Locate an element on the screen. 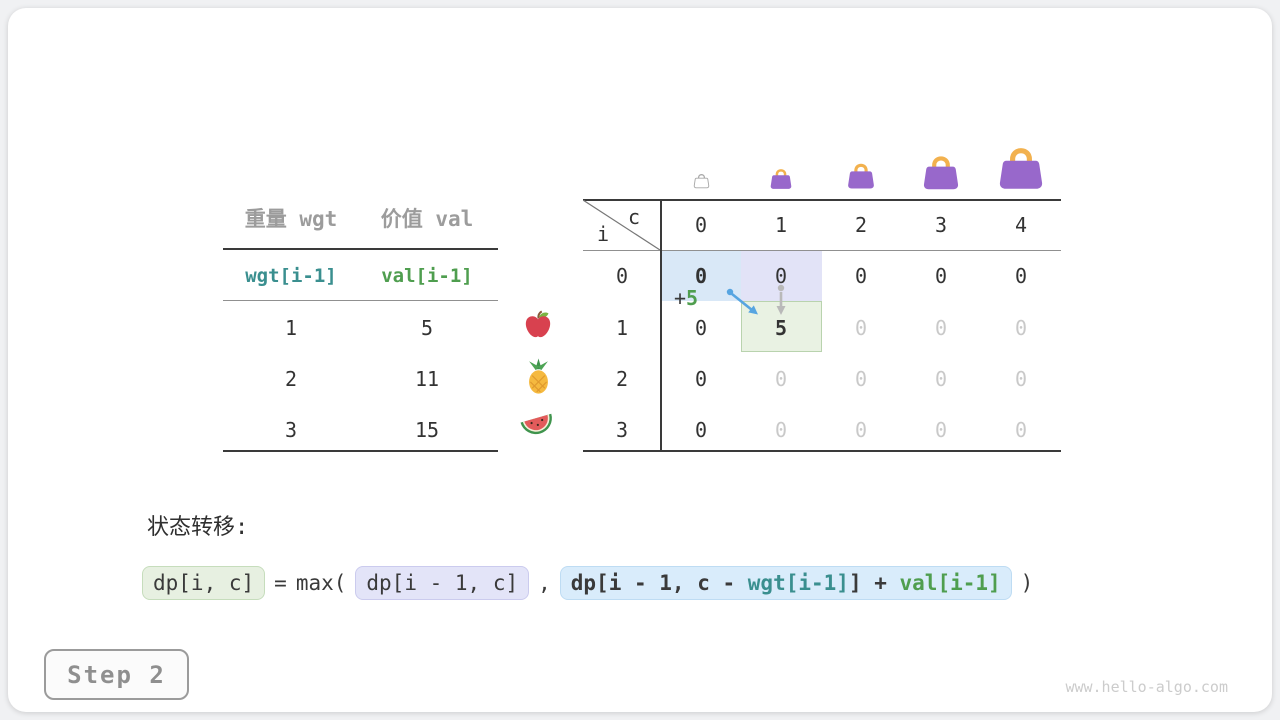  dp-row-header-0: 0 is located at coordinates (622, 276).